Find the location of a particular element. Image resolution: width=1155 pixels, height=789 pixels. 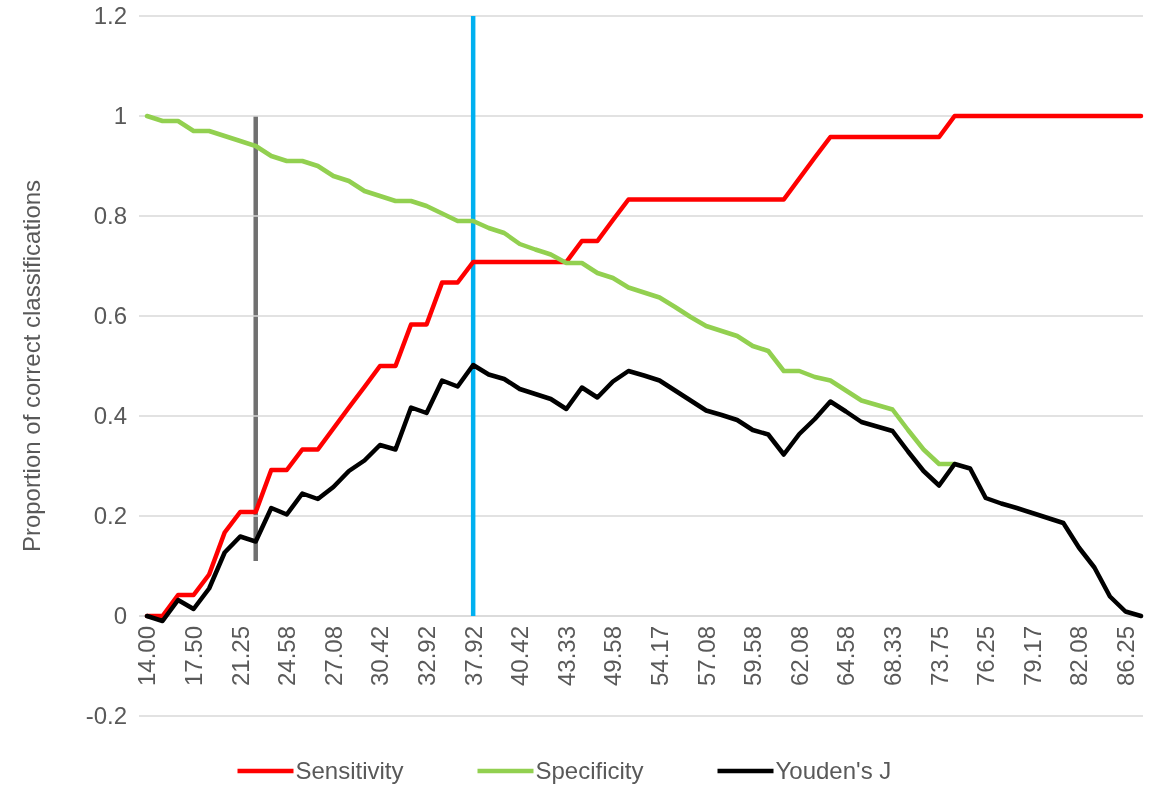

x-tick-label: 24.58 is located at coordinates (287, 656).